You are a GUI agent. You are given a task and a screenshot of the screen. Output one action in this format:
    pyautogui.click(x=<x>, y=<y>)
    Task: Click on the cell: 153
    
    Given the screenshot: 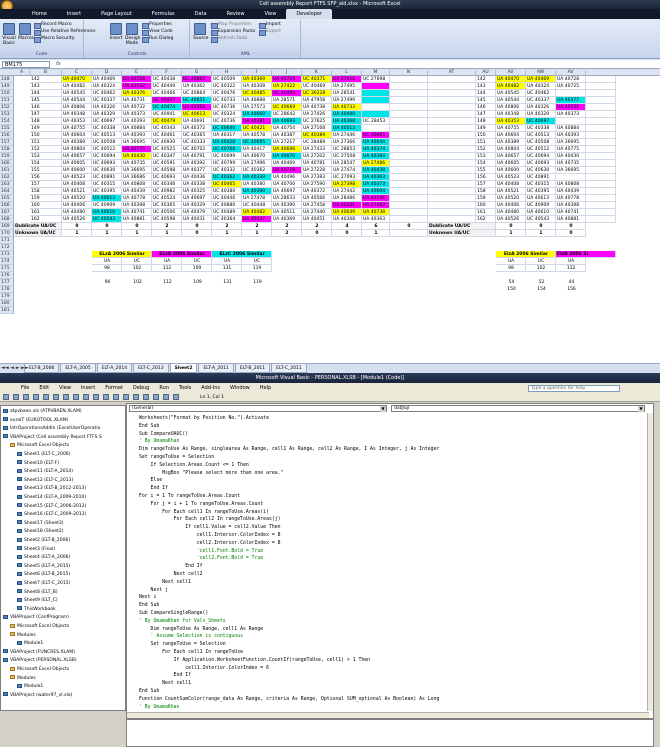 What is the action you would take?
    pyautogui.click(x=46, y=156)
    